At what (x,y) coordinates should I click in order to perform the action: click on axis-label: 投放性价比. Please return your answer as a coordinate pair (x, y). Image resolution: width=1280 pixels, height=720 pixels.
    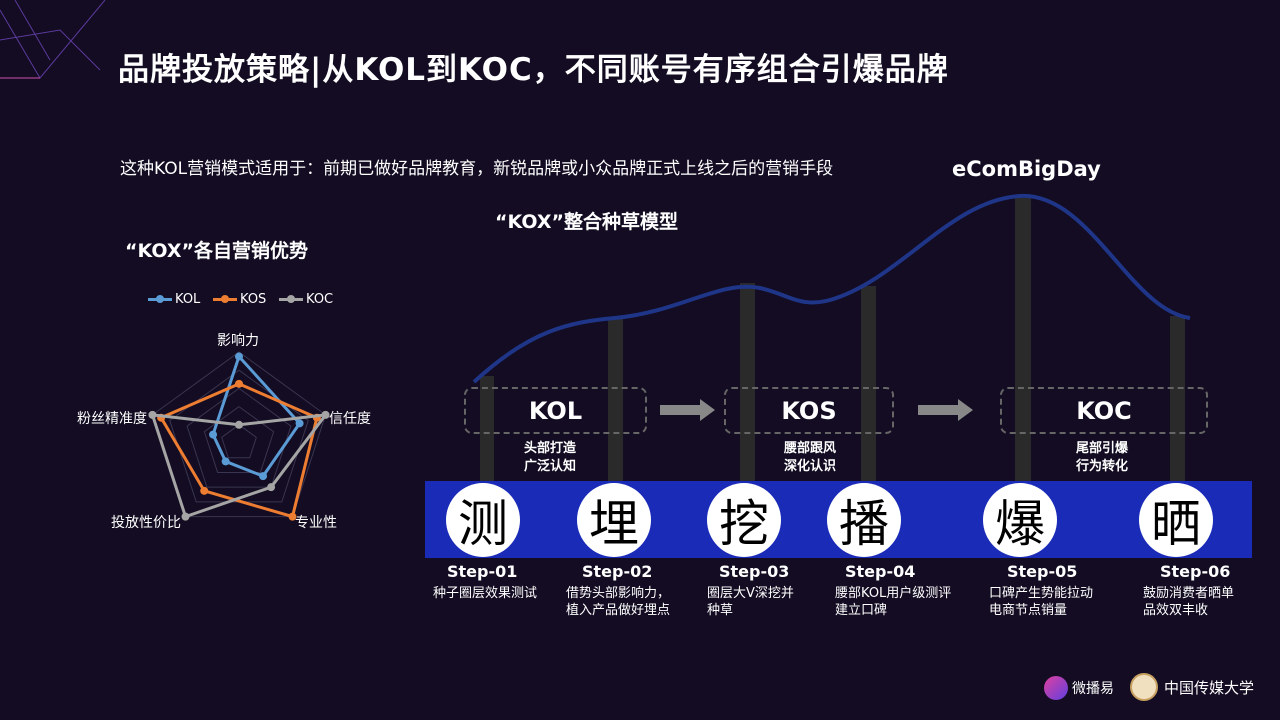
    Looking at the image, I should click on (146, 523).